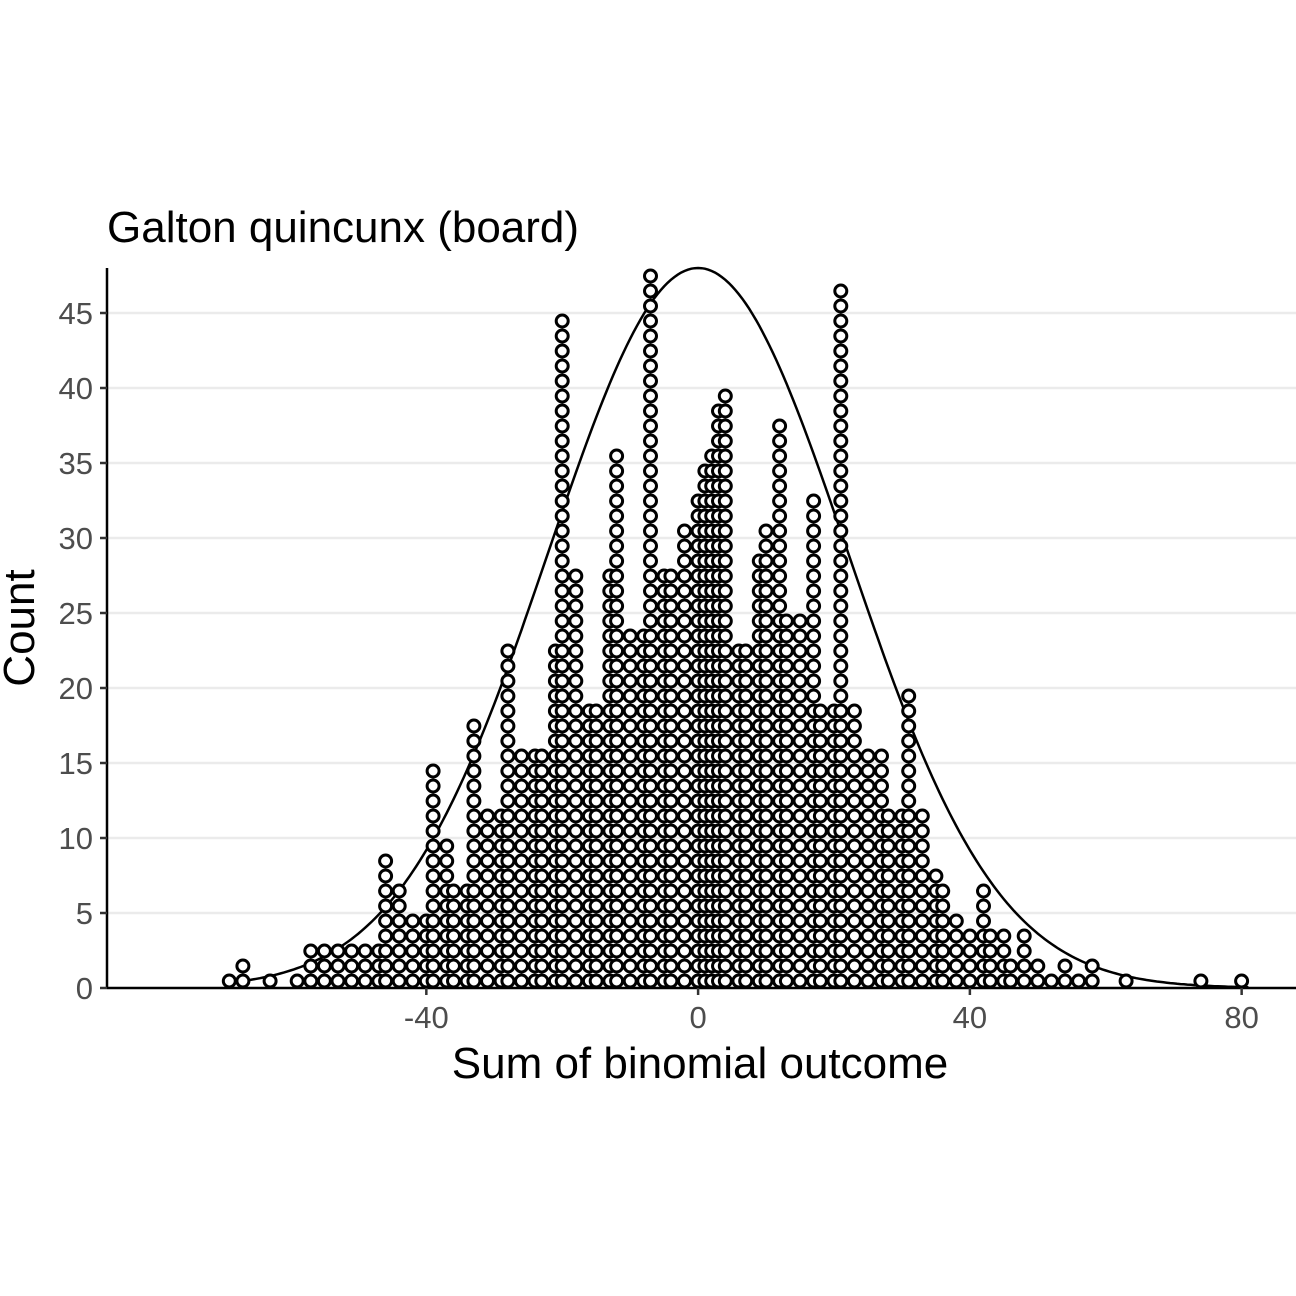 The image size is (1296, 1296). I want to click on y-tick-label: 35, so click(76, 463).